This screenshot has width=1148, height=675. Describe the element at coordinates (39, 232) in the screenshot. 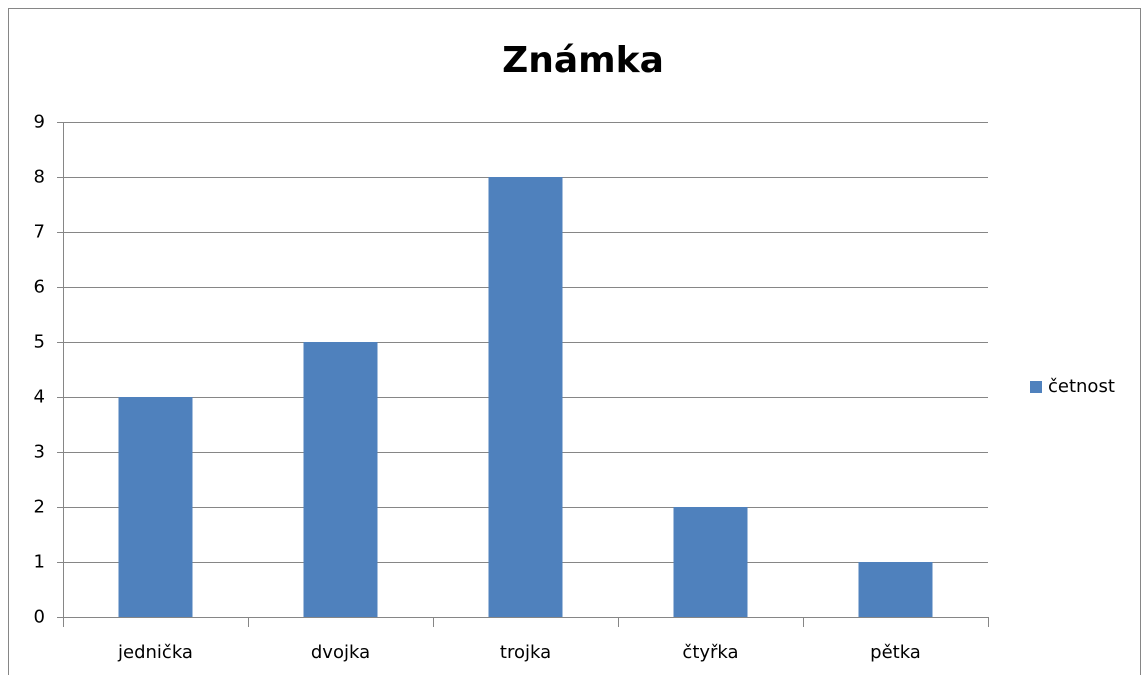

I see `y-tick-label: 7` at that location.